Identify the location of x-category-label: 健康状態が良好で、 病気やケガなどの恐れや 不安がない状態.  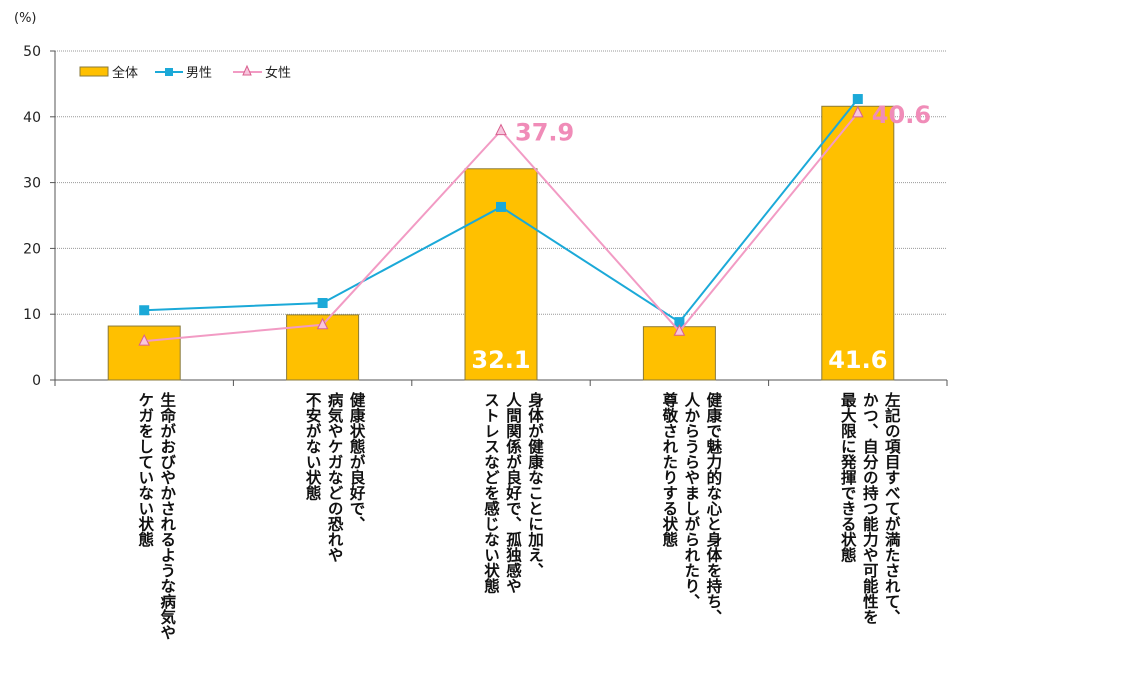
(334, 477).